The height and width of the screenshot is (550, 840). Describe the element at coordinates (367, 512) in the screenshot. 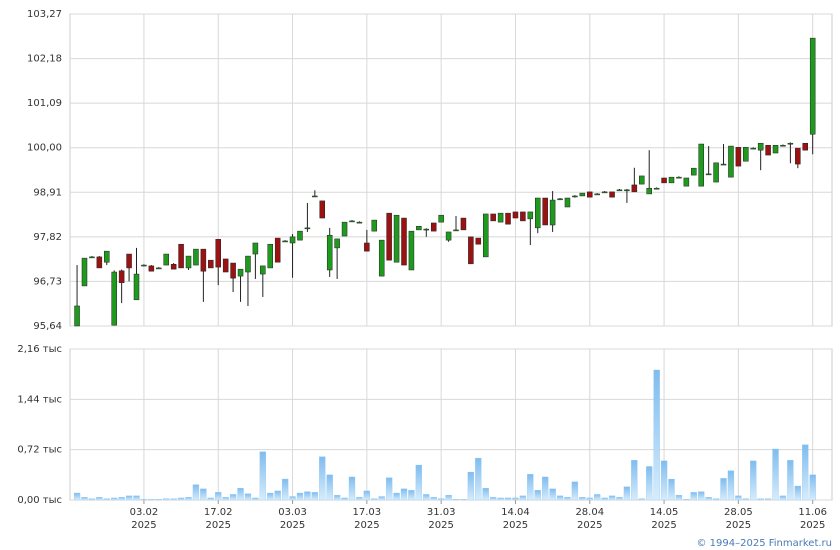

I see `x-tick-label: 17.03` at that location.